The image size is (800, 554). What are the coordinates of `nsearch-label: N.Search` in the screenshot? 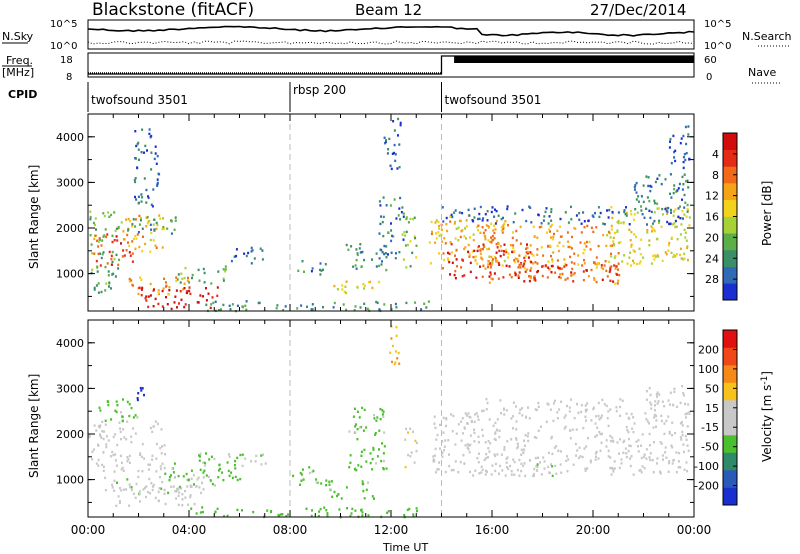 It's located at (767, 36).